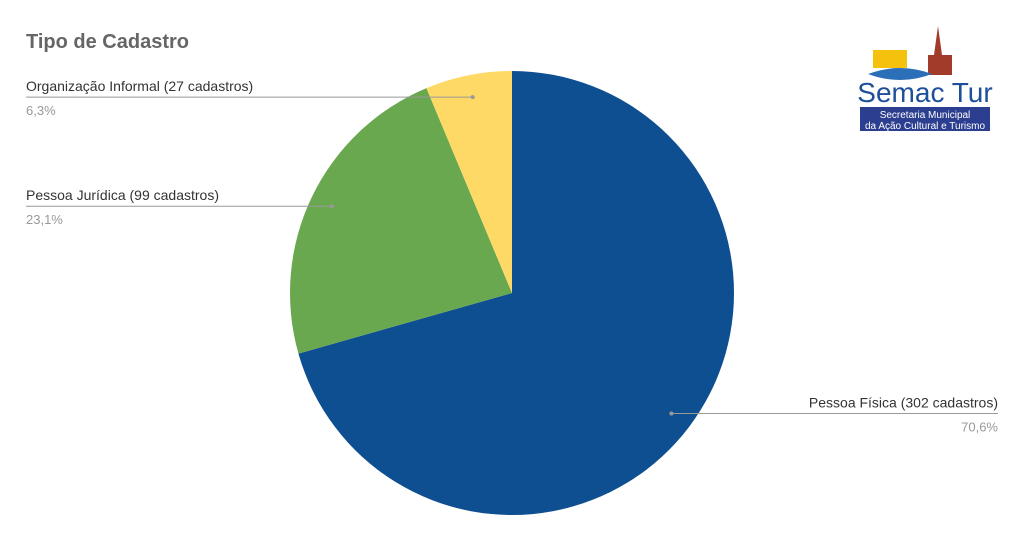 This screenshot has width=1024, height=542. I want to click on slice-label: Organização Informal (27 cadastros), so click(139, 86).